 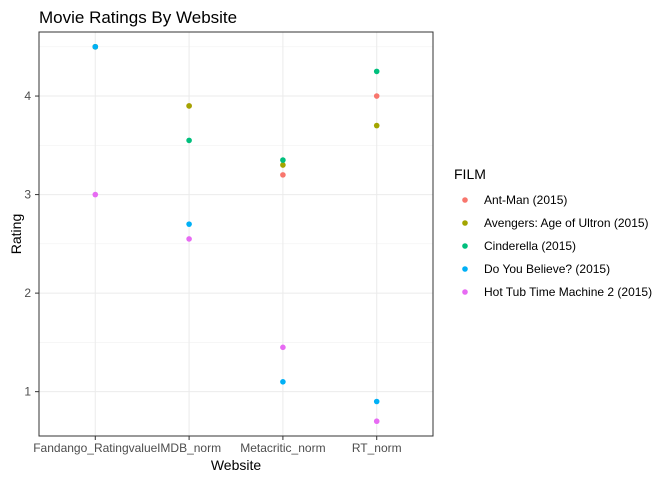 I want to click on y-axis: 1 2 3 4, so click(x=31, y=244).